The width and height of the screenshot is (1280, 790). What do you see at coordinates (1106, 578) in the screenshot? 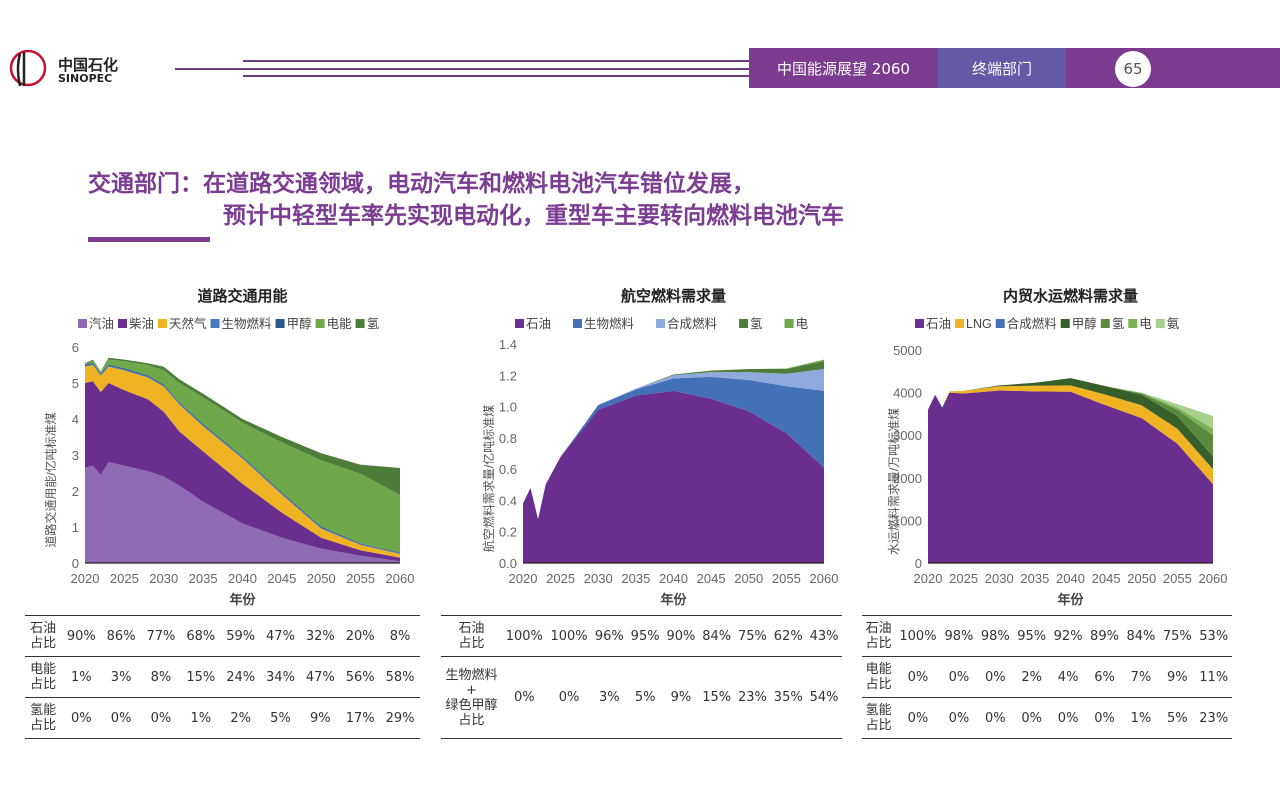
I see `x-tick-label: 2045` at bounding box center [1106, 578].